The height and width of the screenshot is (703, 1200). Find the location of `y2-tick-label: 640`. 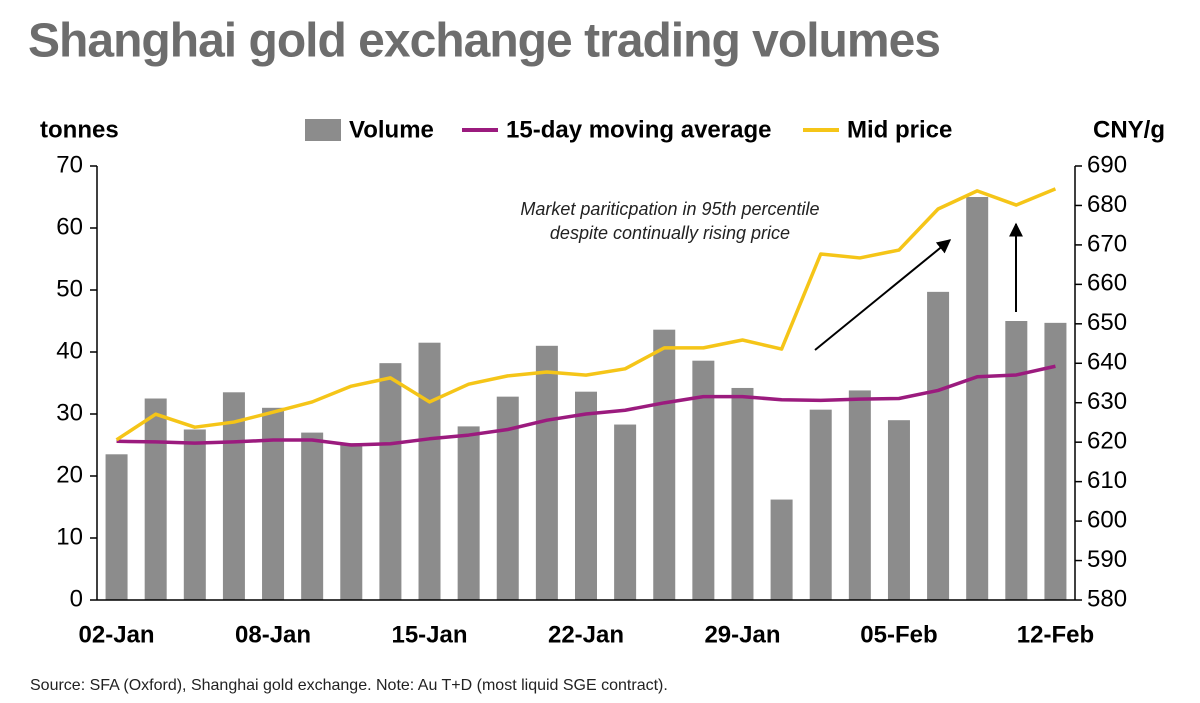

y2-tick-label: 640 is located at coordinates (1107, 362).